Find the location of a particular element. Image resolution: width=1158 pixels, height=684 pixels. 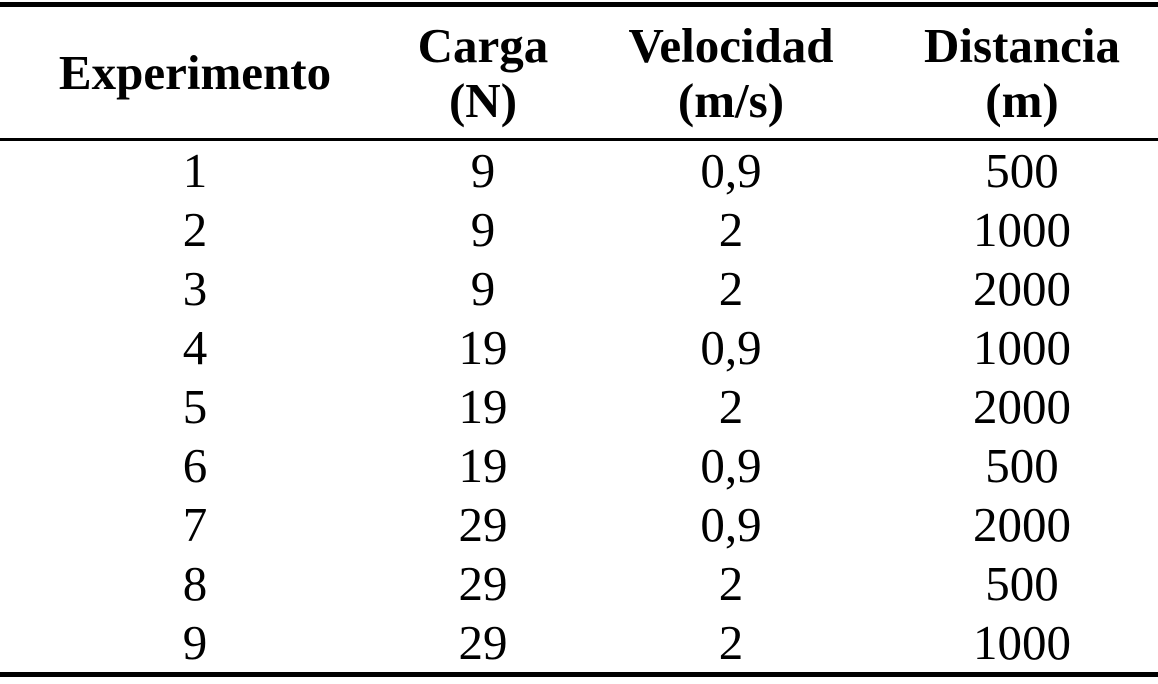

column-header-distancia: Distancia (m) is located at coordinates (1022, 72).